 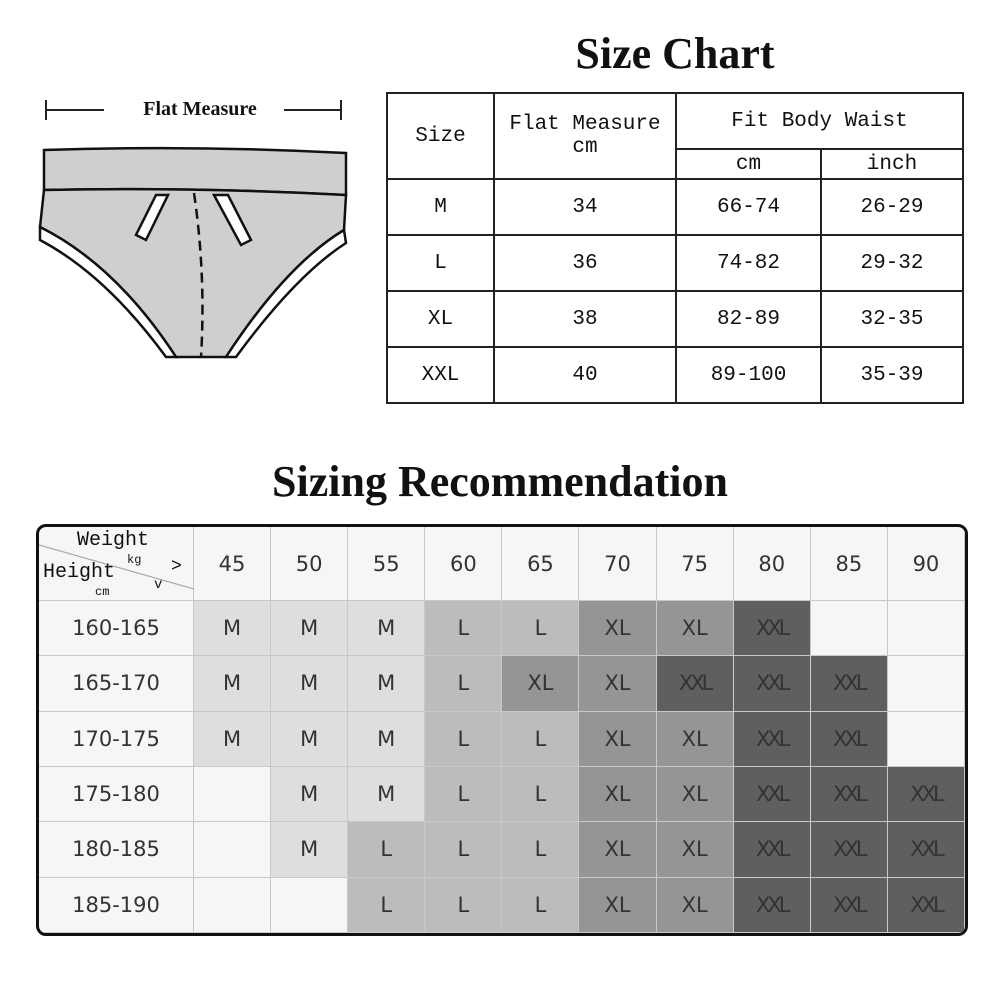 I want to click on size-row: L 36 74-82 29-32, so click(x=675, y=263).